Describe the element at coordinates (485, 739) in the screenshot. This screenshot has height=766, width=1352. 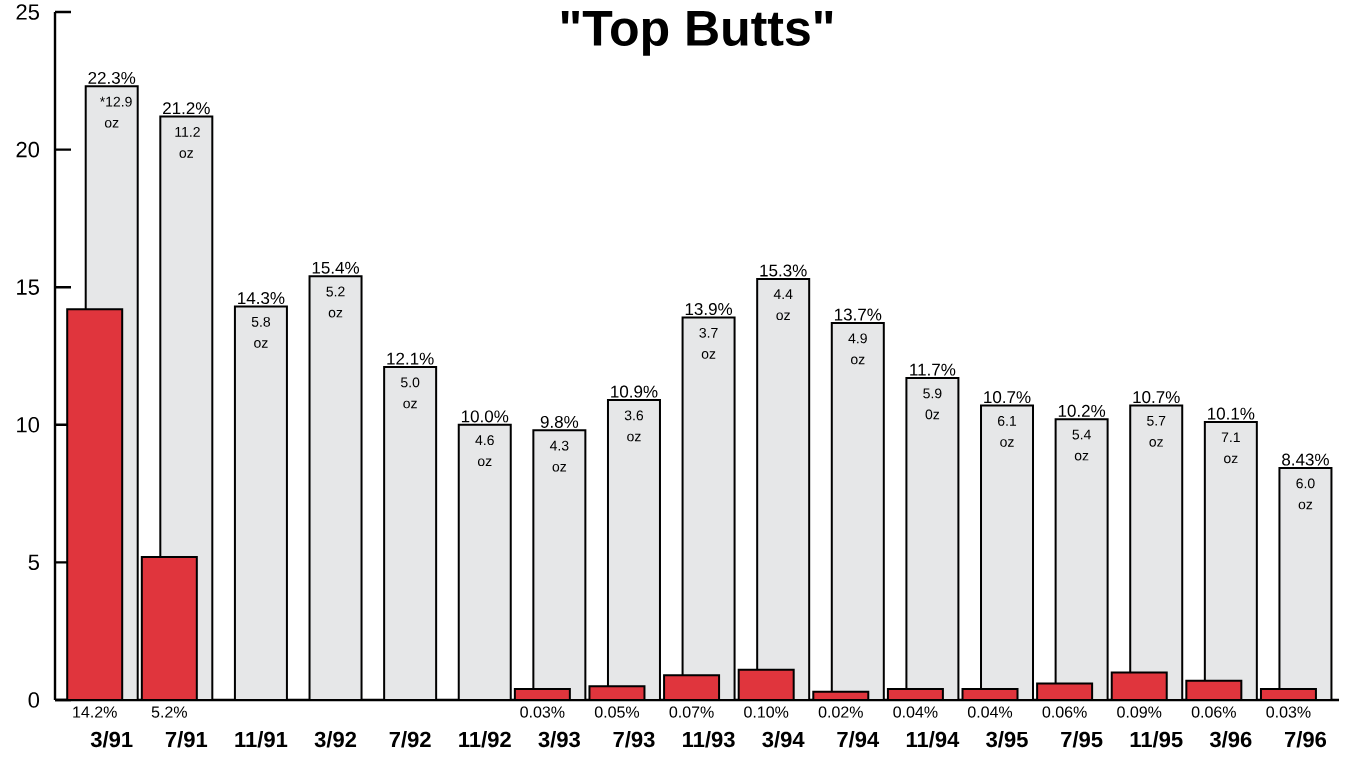
I see `x-tick-label: 11/92` at that location.